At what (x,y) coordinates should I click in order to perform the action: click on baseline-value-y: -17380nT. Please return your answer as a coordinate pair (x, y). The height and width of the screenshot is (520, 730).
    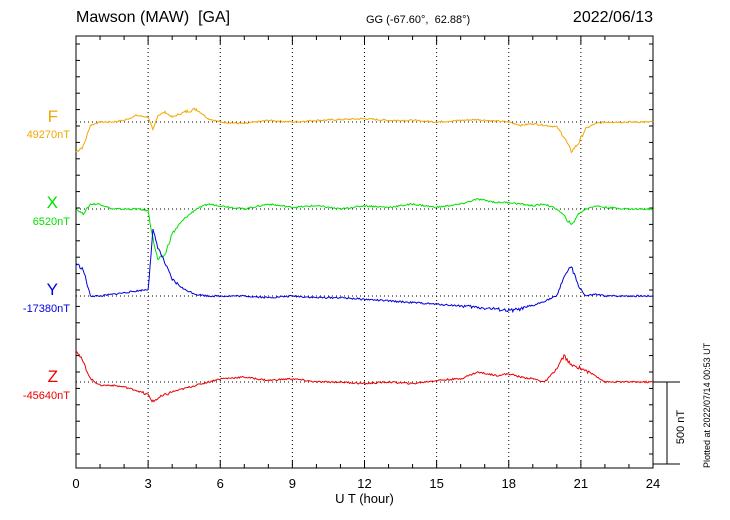
    Looking at the image, I should click on (46, 309).